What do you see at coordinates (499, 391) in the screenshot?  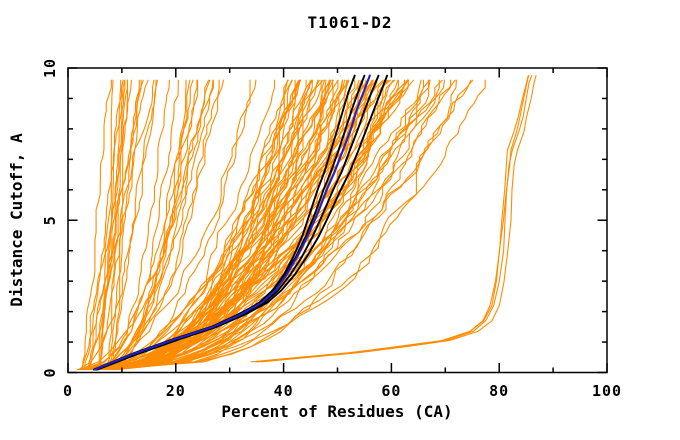 I see `x-tick-label: 80` at bounding box center [499, 391].